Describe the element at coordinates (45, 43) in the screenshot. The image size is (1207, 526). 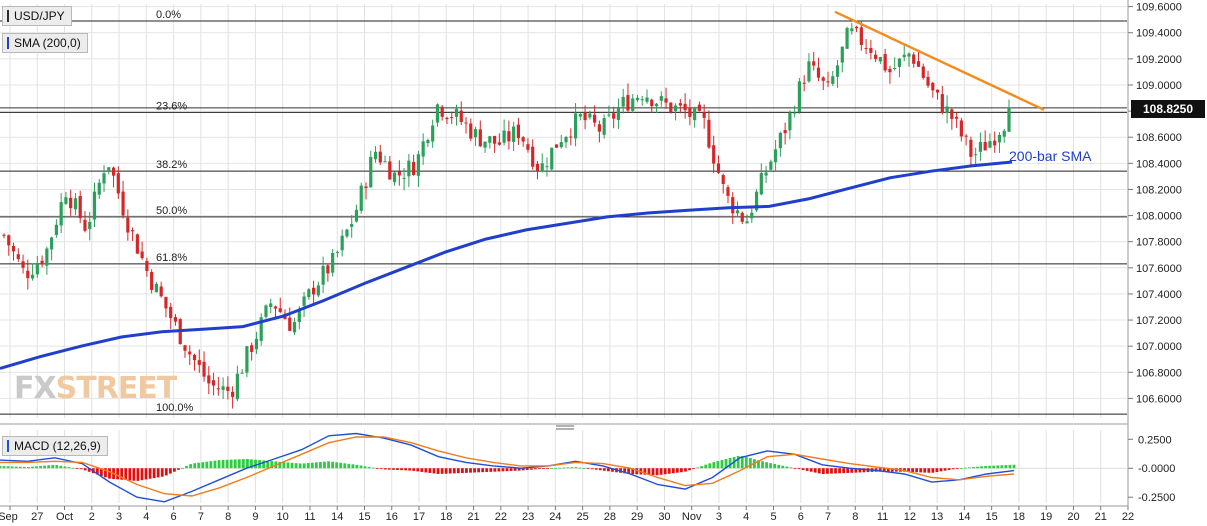
I see `sma-legend: SMA (200,0)` at that location.